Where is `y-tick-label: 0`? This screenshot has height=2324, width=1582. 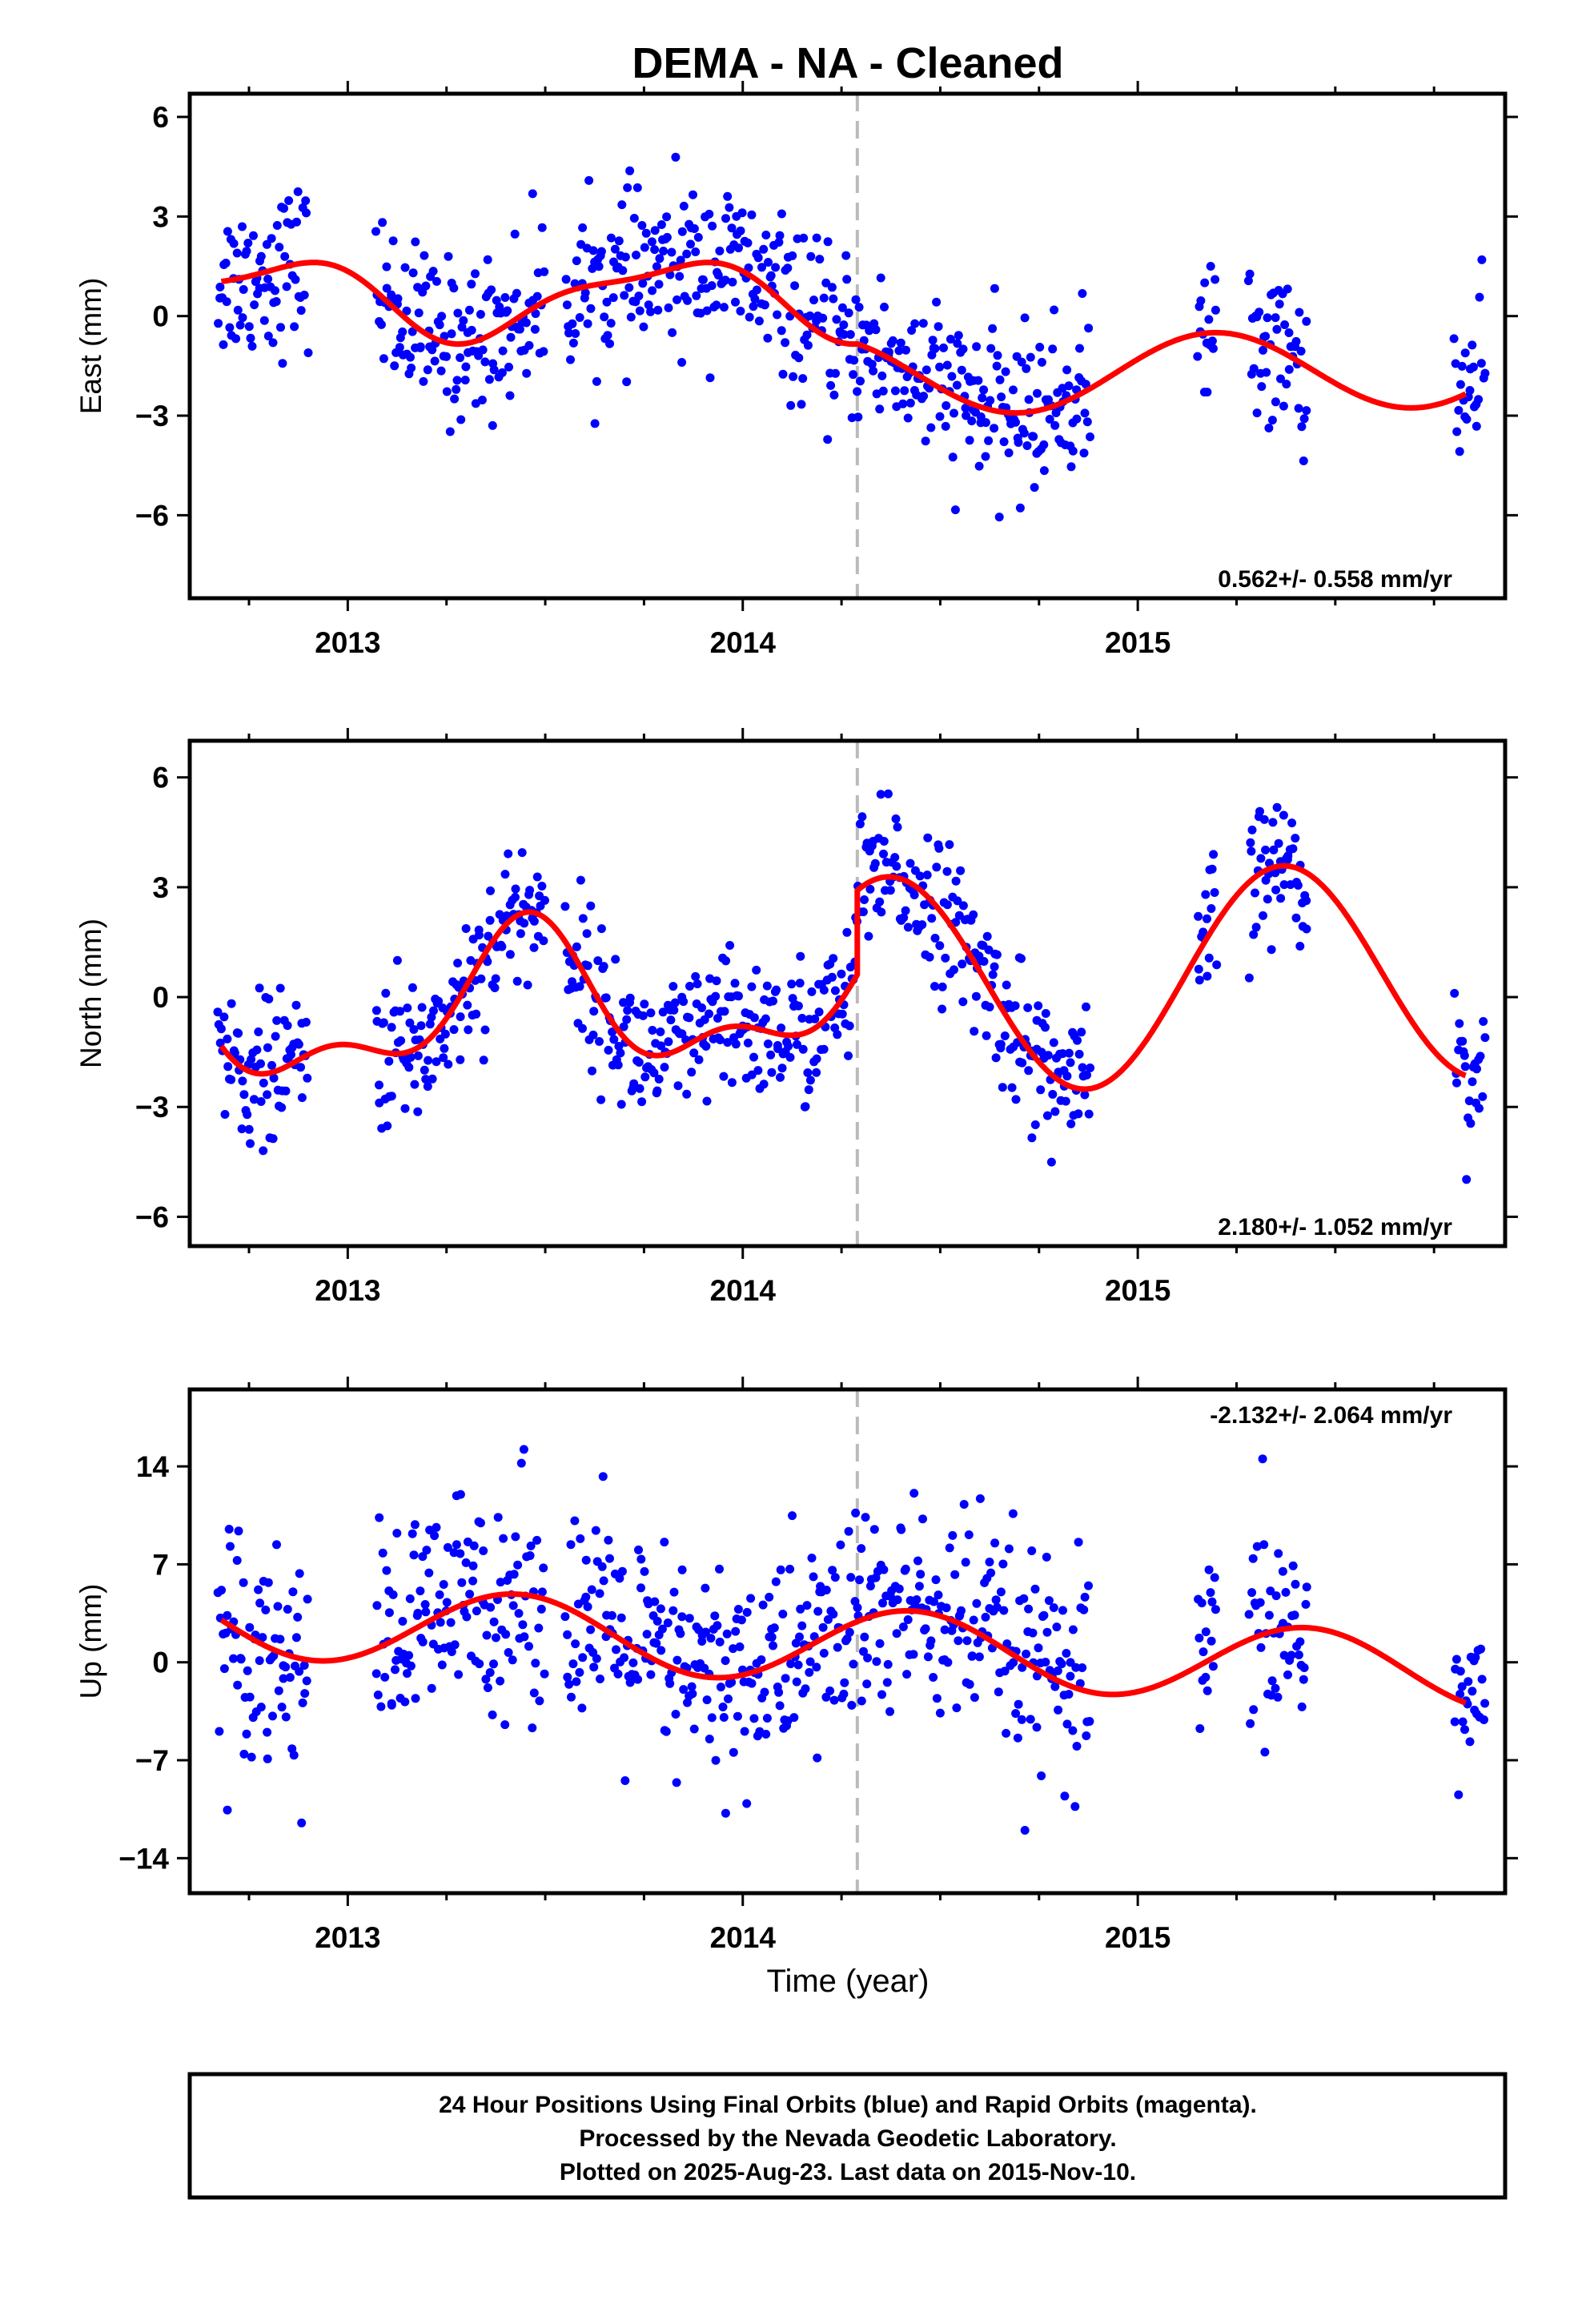 y-tick-label: 0 is located at coordinates (161, 1663).